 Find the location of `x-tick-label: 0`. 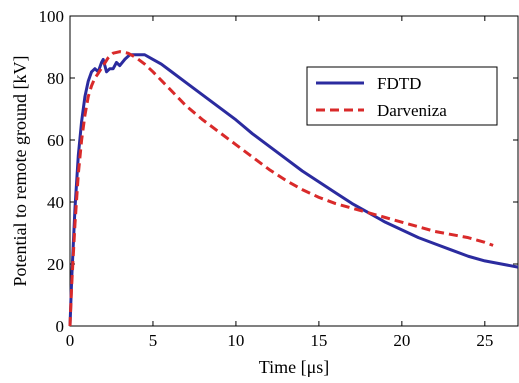

x-tick-label: 0 is located at coordinates (70, 340).